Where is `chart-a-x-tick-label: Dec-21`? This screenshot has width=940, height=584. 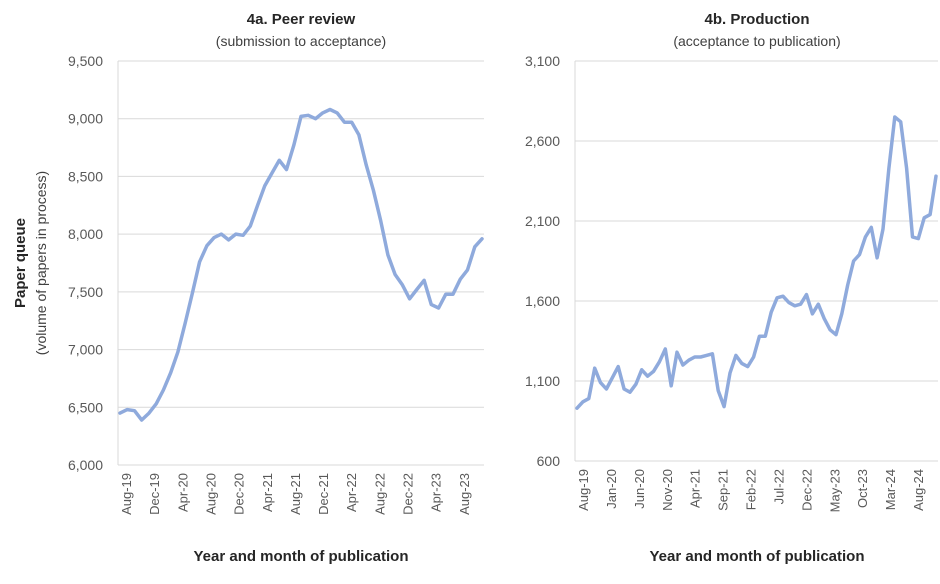 chart-a-x-tick-label: Dec-21 is located at coordinates (323, 494).